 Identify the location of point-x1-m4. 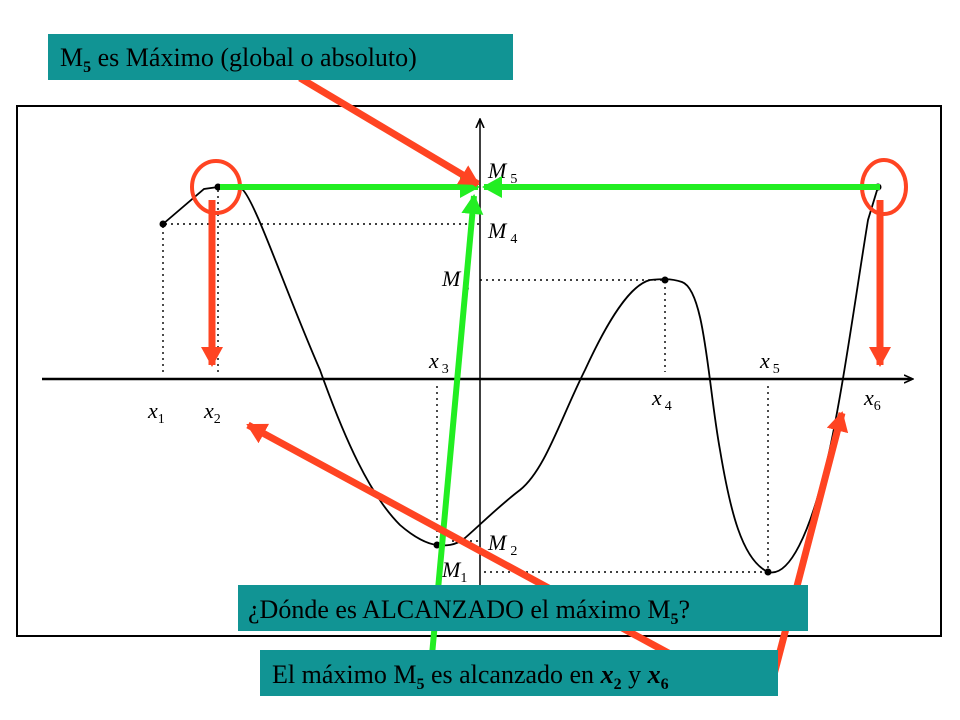
(163, 224).